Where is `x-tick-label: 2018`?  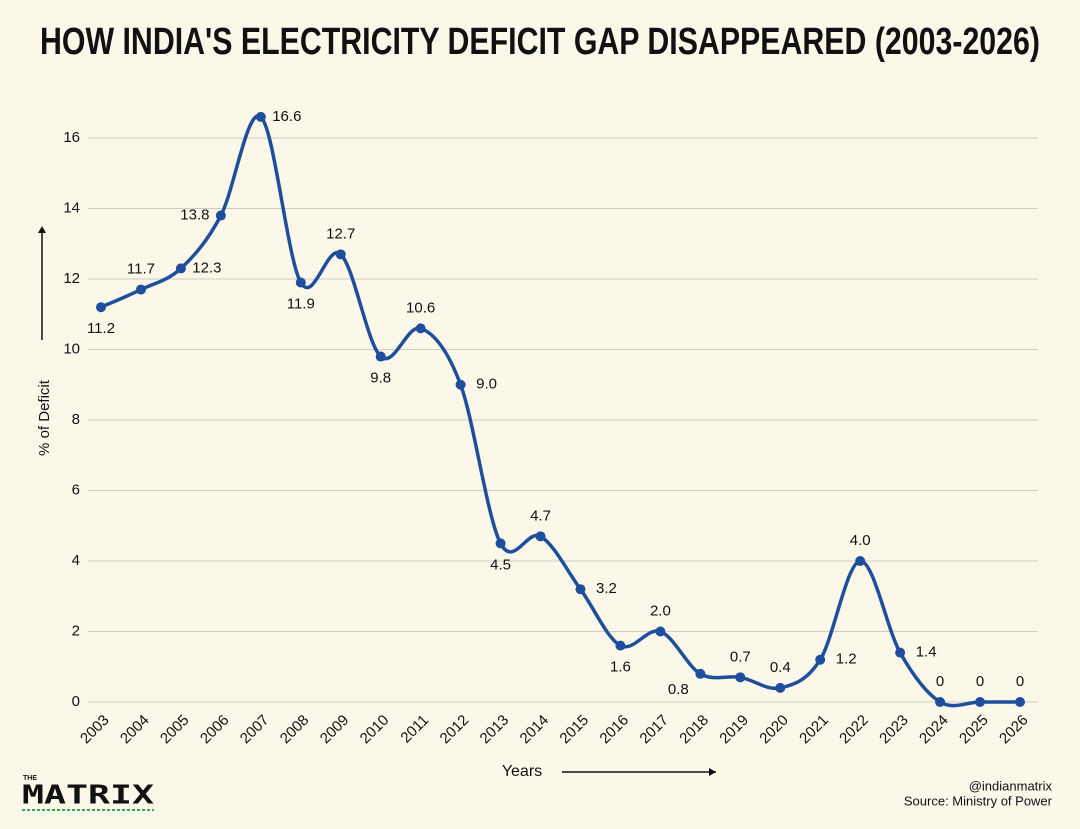
x-tick-label: 2018 is located at coordinates (694, 730).